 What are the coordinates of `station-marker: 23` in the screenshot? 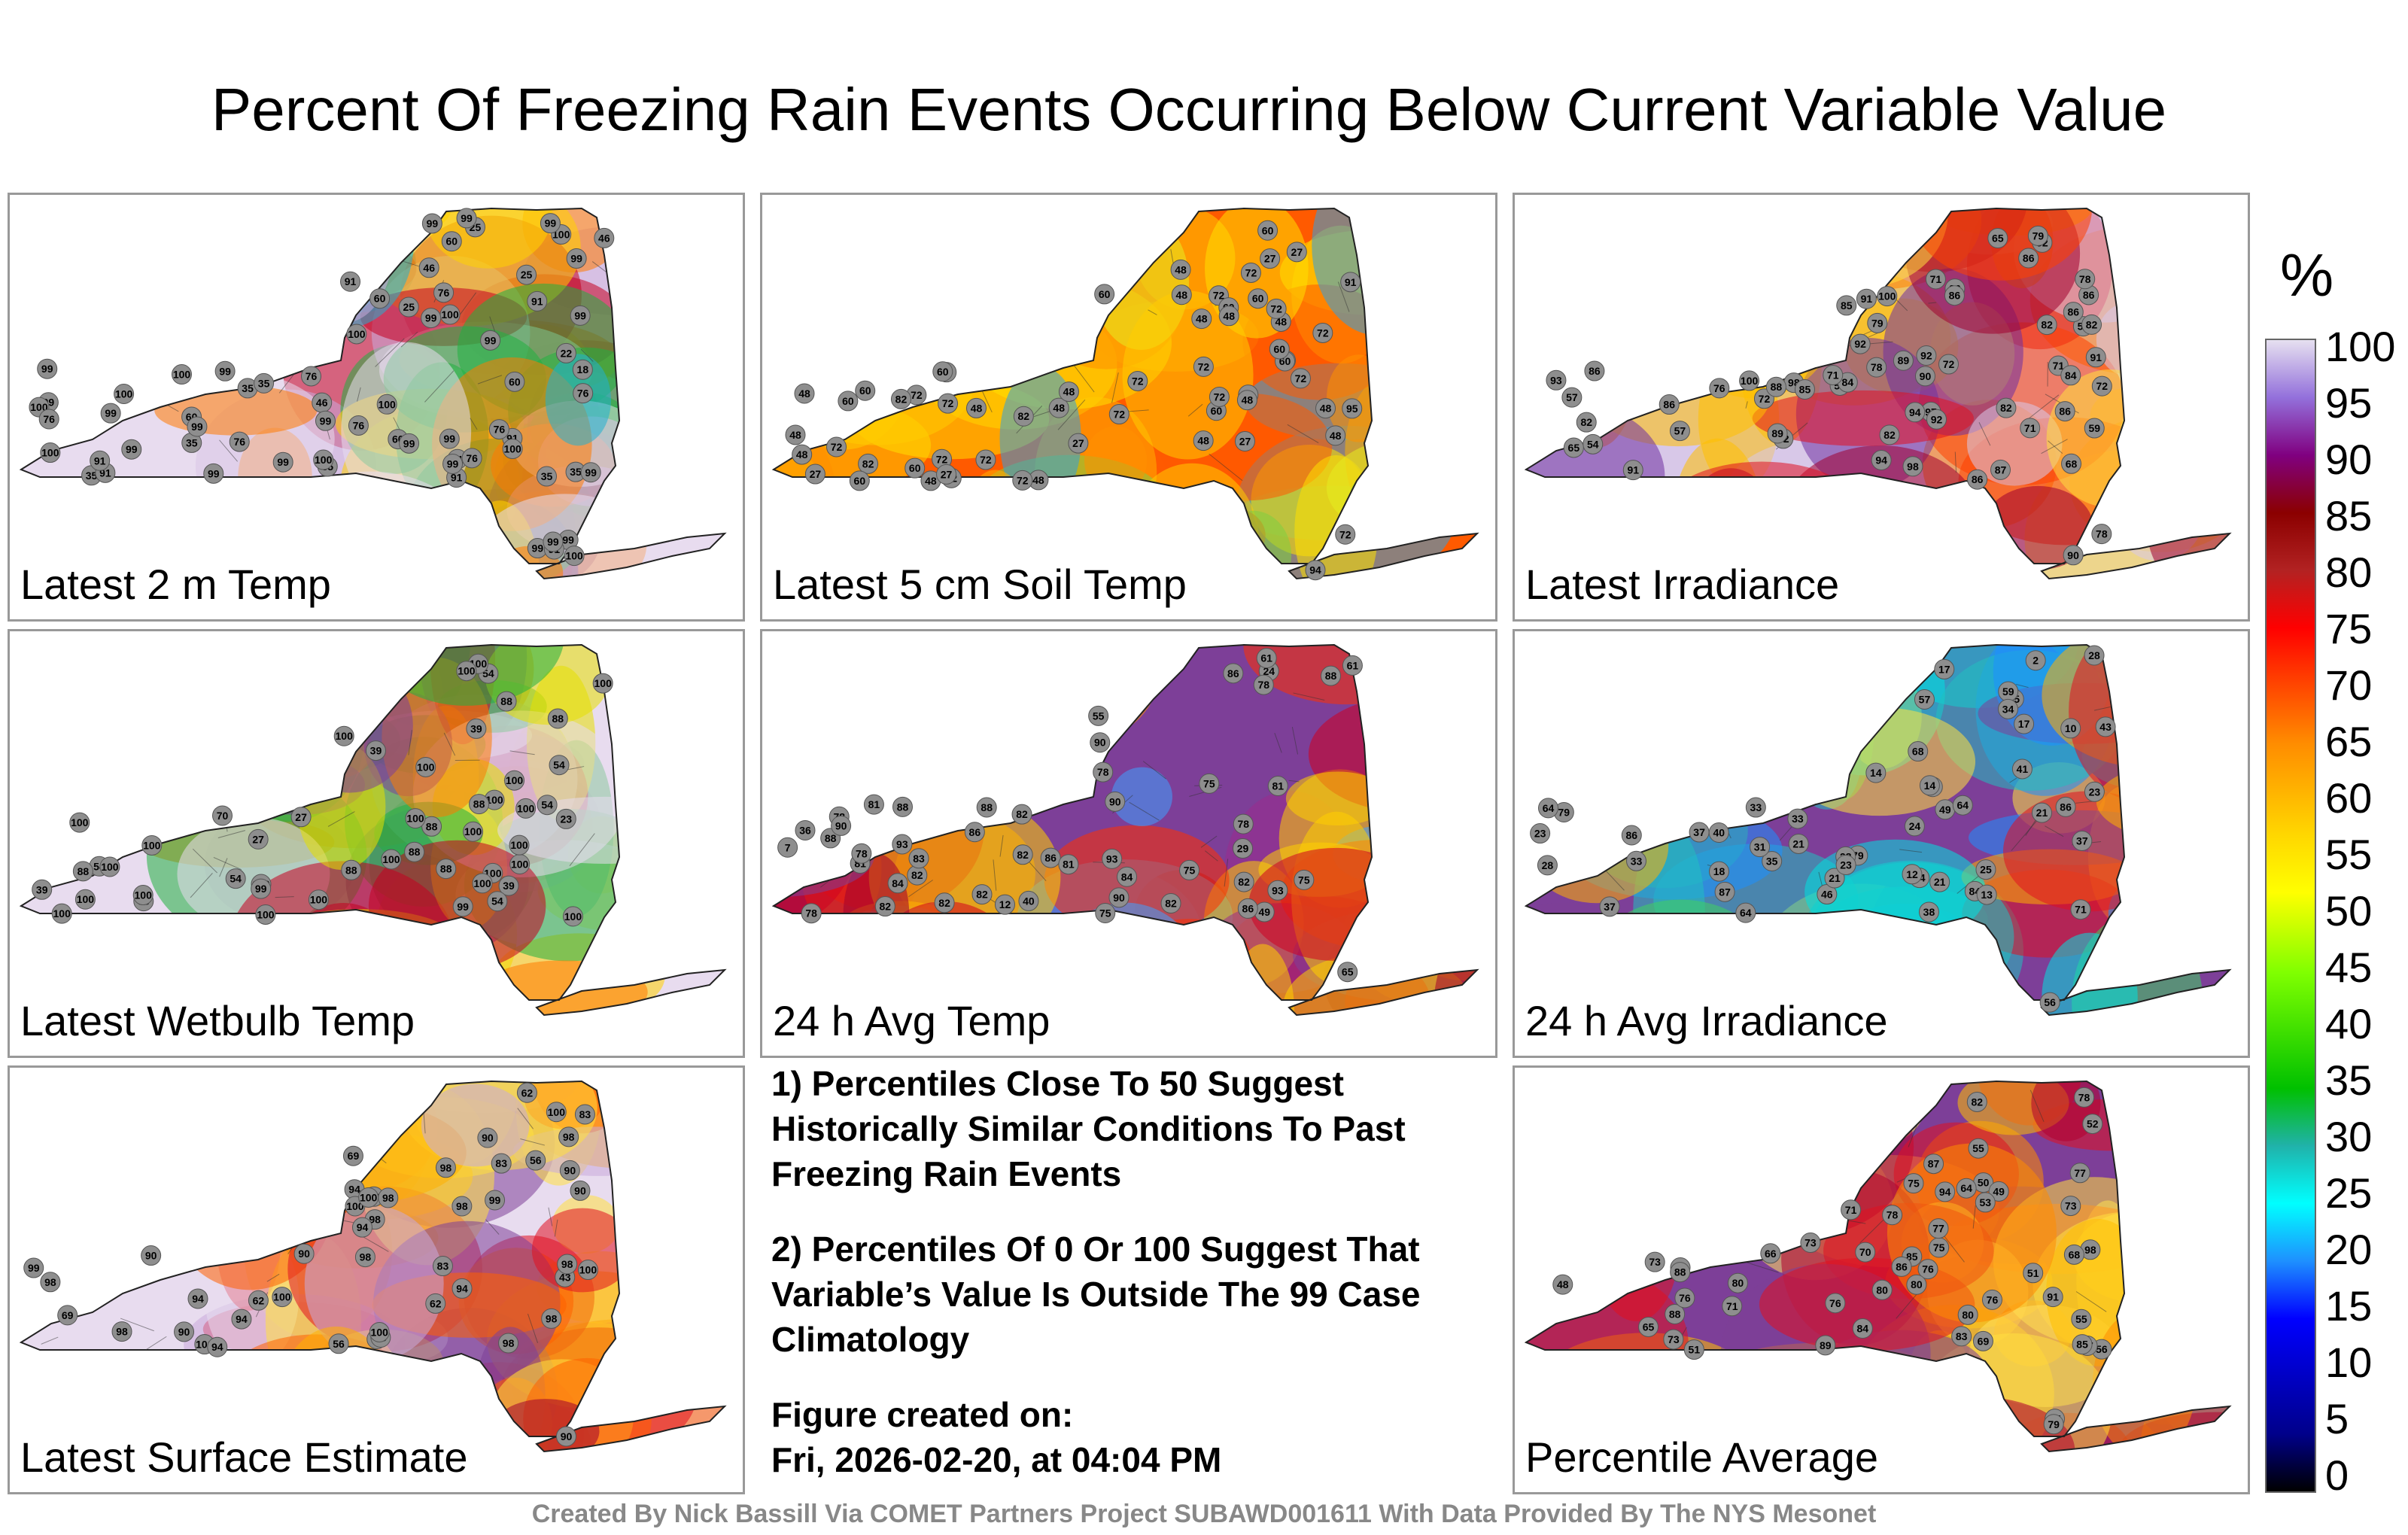 It's located at (1845, 865).